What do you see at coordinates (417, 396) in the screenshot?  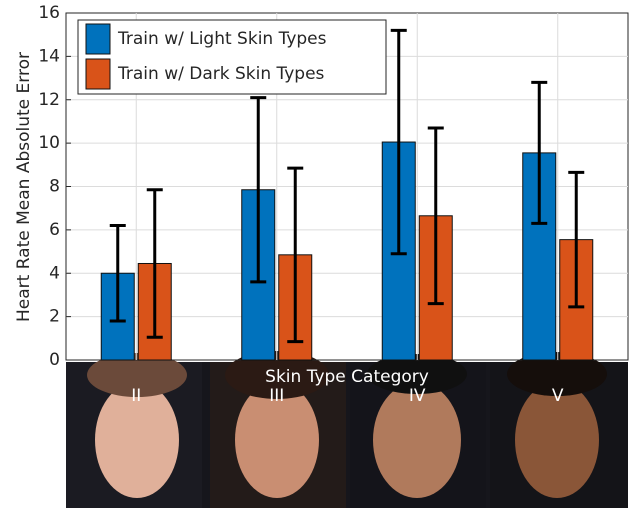 I see `x-tick-label: IV` at bounding box center [417, 396].